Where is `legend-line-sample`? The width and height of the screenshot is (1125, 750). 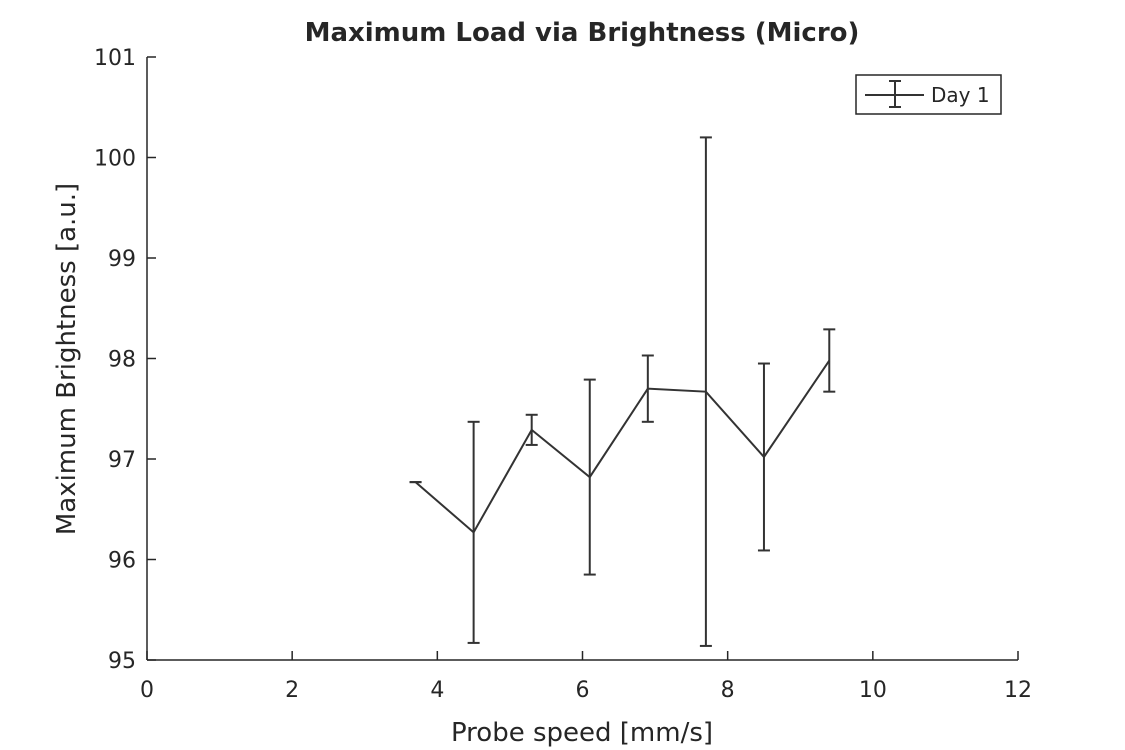
legend-line-sample is located at coordinates (894, 94).